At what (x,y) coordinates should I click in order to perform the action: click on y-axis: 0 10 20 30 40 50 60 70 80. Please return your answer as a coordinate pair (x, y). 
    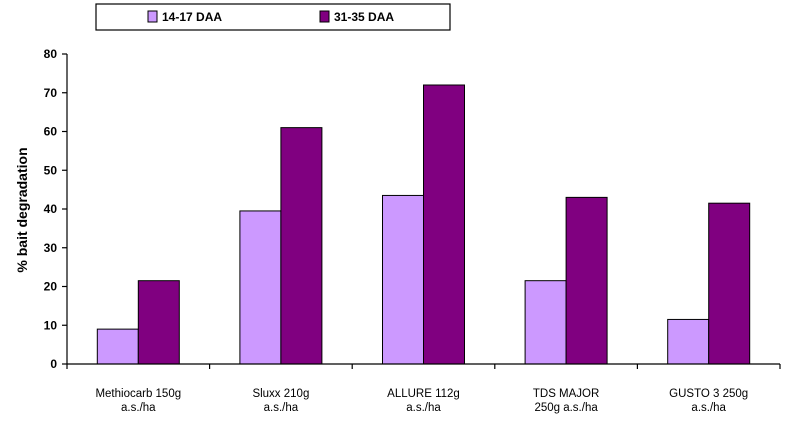
    Looking at the image, I should click on (56, 209).